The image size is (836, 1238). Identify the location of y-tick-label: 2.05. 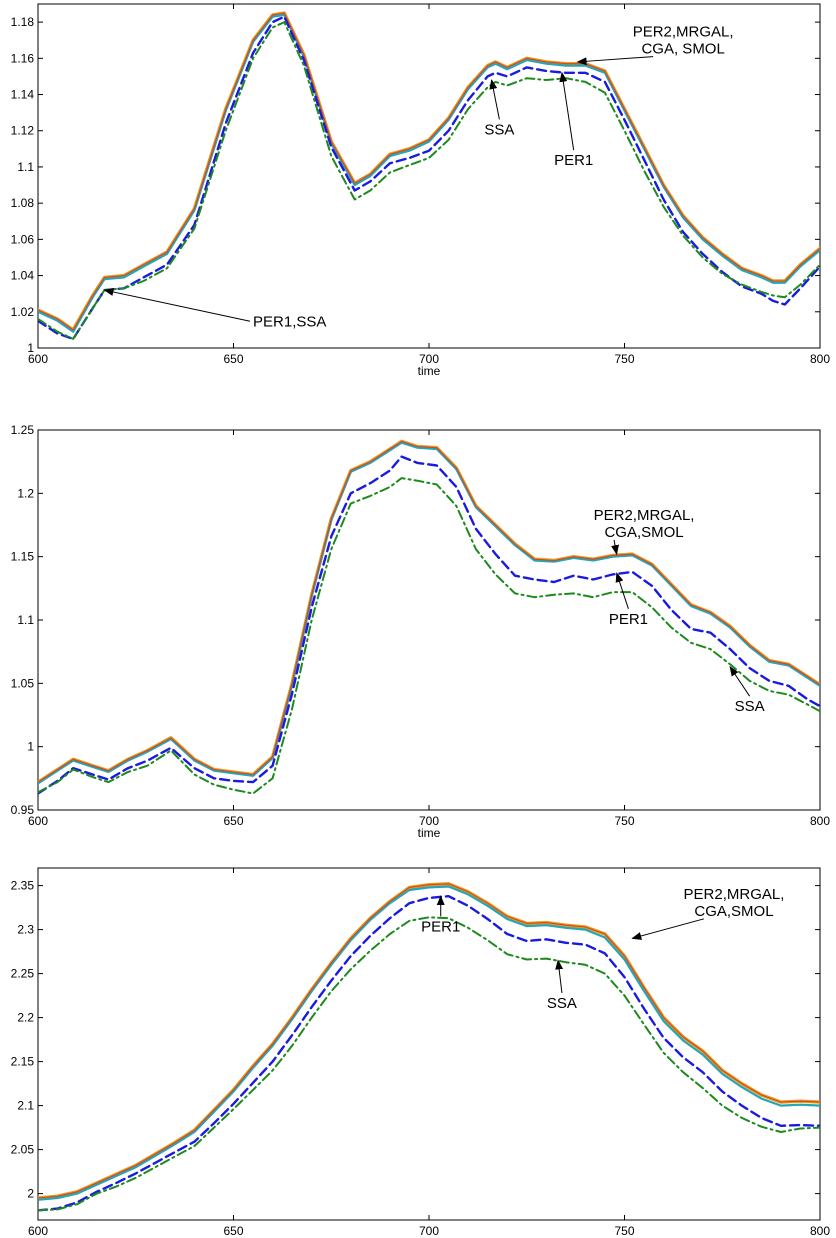
(23, 1150).